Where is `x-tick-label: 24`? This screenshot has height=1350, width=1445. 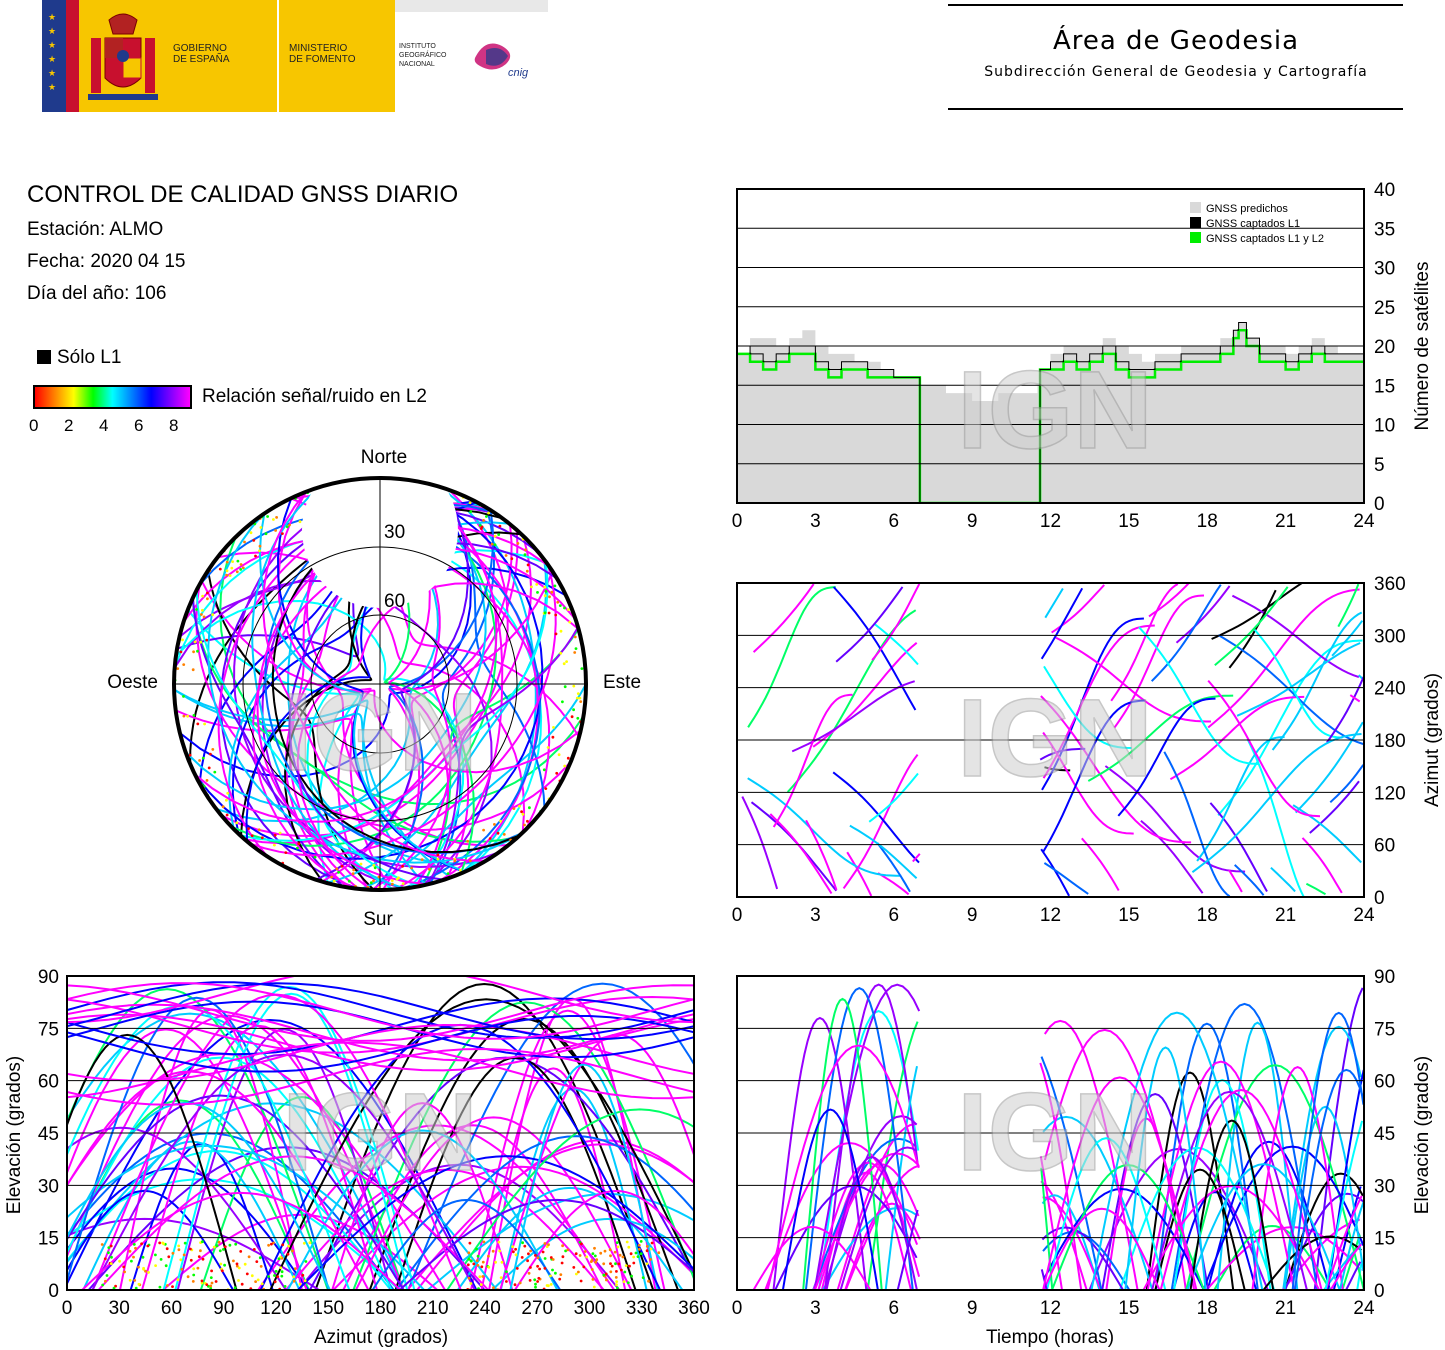 x-tick-label: 24 is located at coordinates (1364, 521).